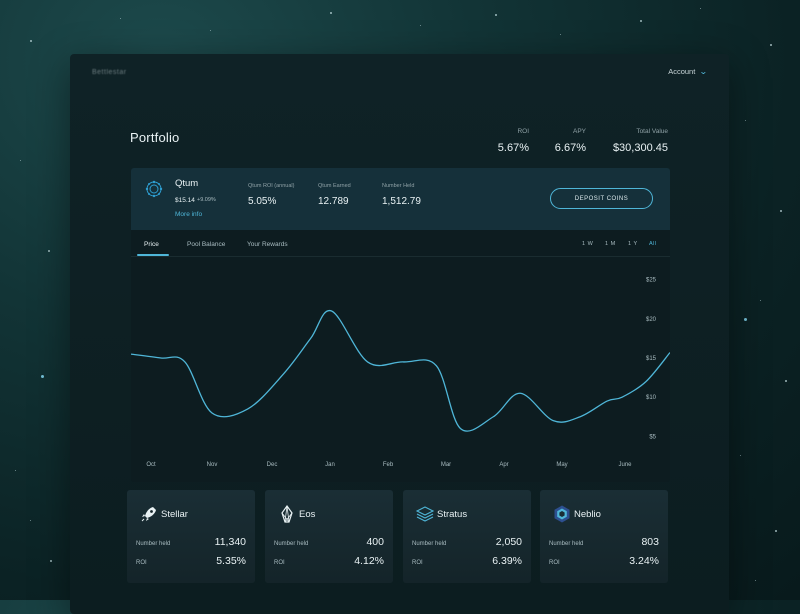 This screenshot has height=614, width=800. I want to click on holding-name: Stratus, so click(452, 514).